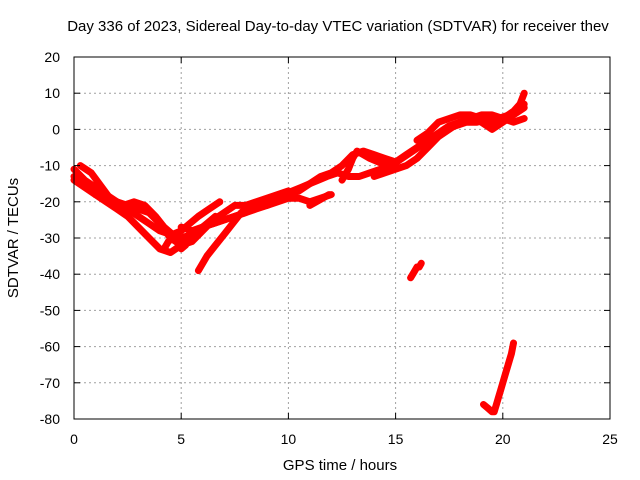 The image size is (640, 480). Describe the element at coordinates (396, 439) in the screenshot. I see `x-tick-label: 15` at that location.